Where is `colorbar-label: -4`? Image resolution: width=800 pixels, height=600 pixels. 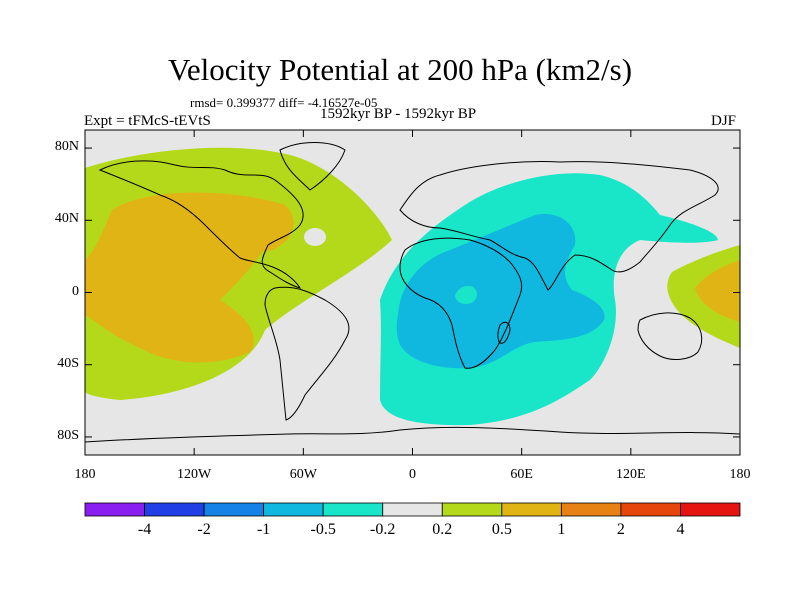 colorbar-label: -4 is located at coordinates (144, 529).